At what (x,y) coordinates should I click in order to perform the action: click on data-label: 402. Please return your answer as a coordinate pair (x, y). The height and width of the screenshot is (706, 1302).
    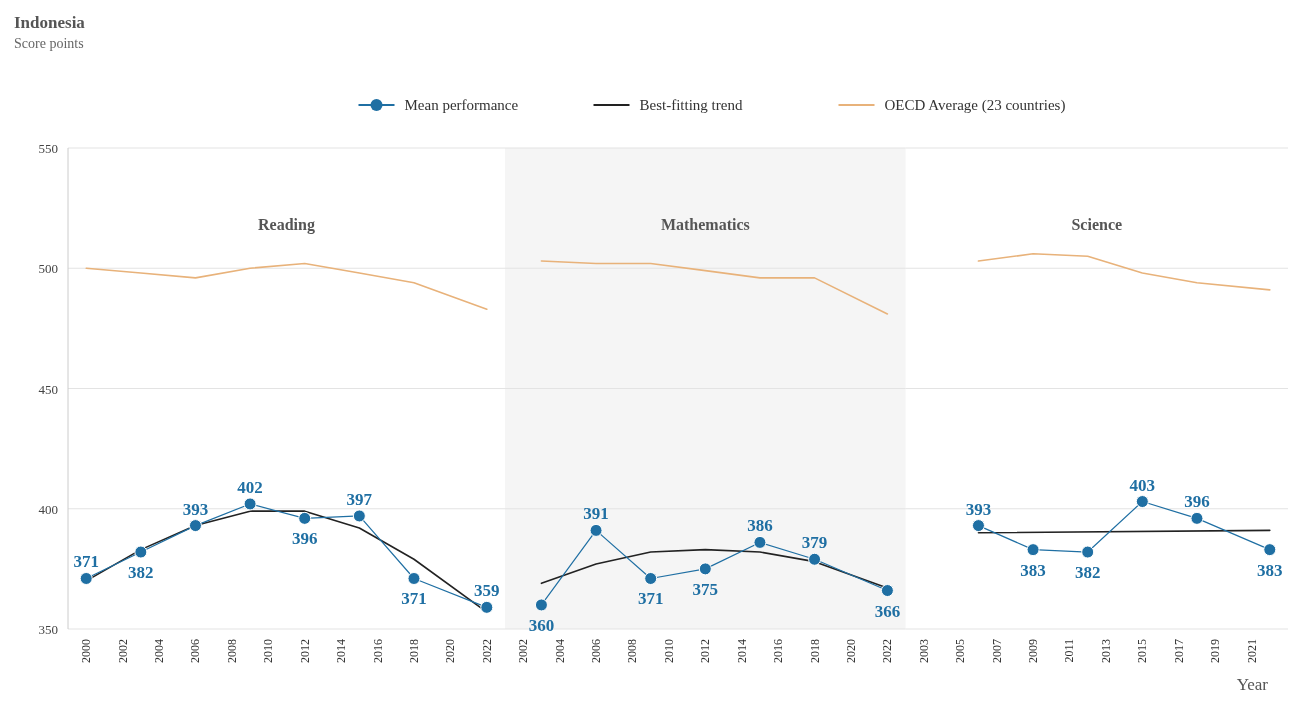
    Looking at the image, I should click on (250, 487).